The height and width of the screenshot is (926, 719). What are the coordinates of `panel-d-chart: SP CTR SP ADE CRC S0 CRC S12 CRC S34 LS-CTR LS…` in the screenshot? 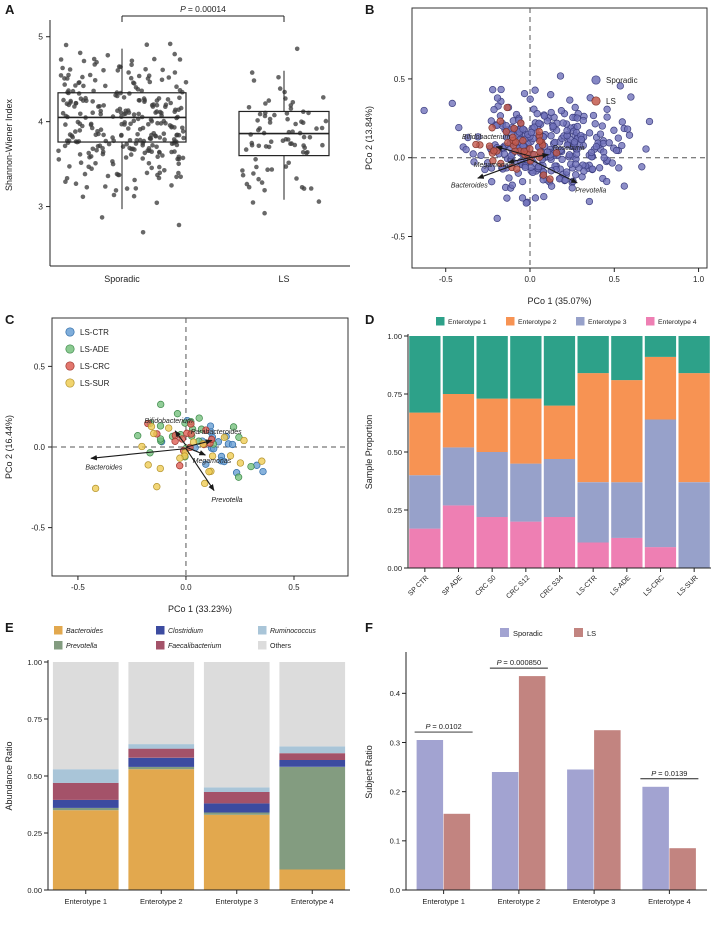 It's located at (537, 458).